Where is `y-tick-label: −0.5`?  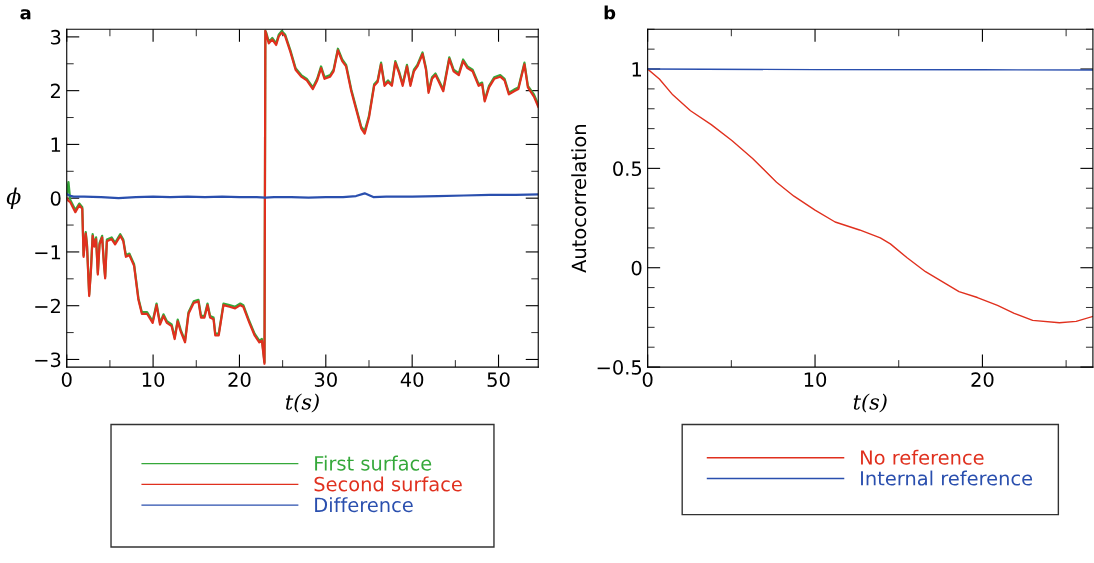
y-tick-label: −0.5 is located at coordinates (619, 367).